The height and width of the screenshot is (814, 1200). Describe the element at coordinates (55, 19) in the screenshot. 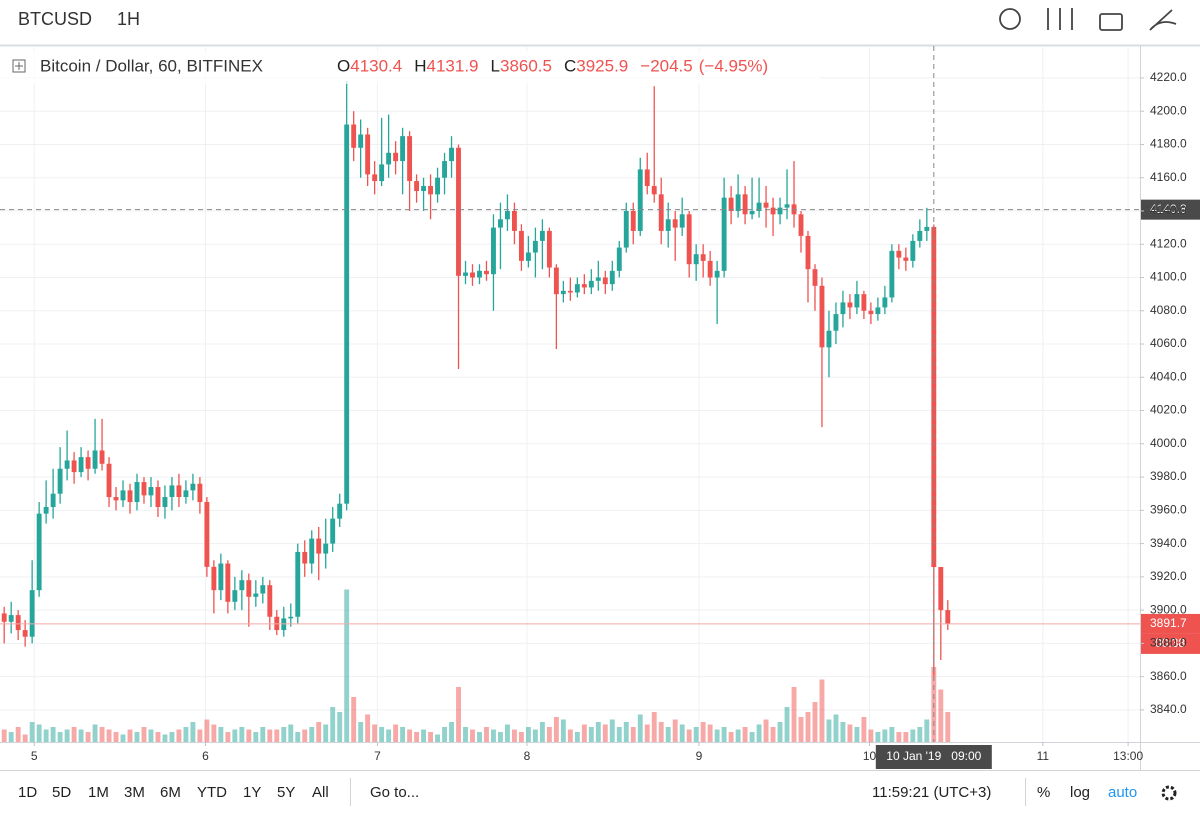

I see `symbol: BTCUSD` at that location.